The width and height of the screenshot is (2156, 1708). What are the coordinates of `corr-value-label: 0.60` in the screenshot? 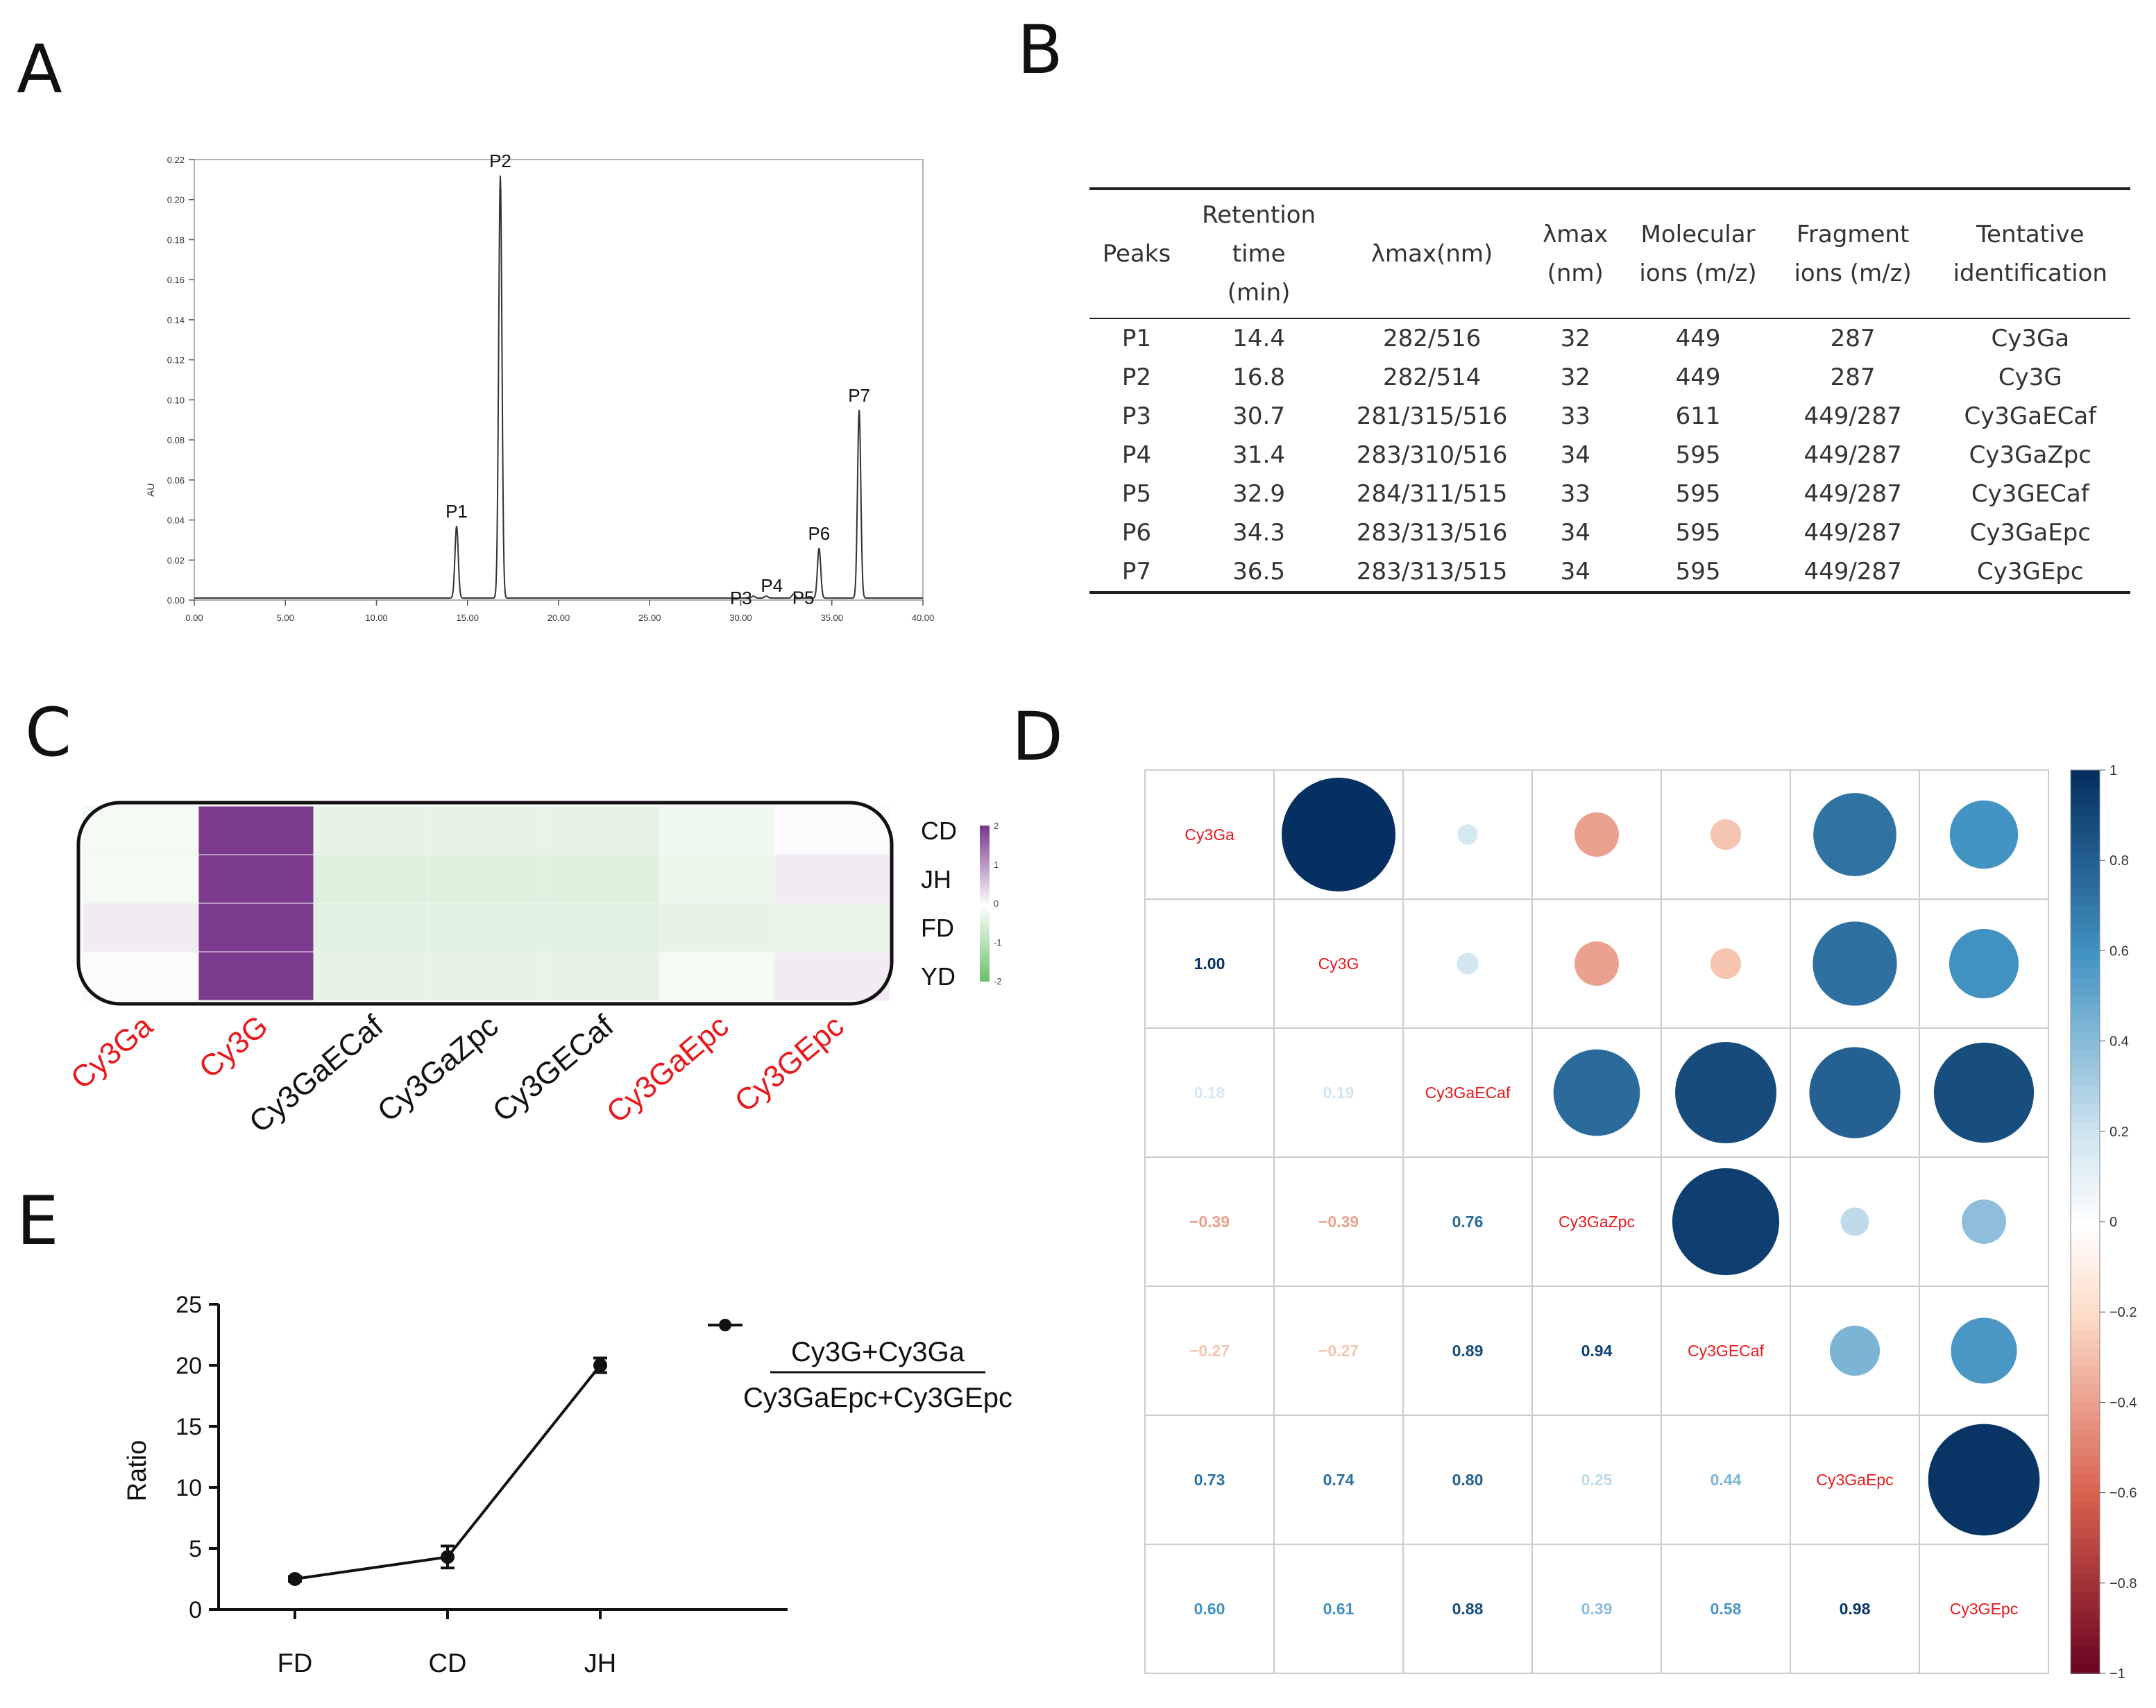 It's located at (1209, 1609).